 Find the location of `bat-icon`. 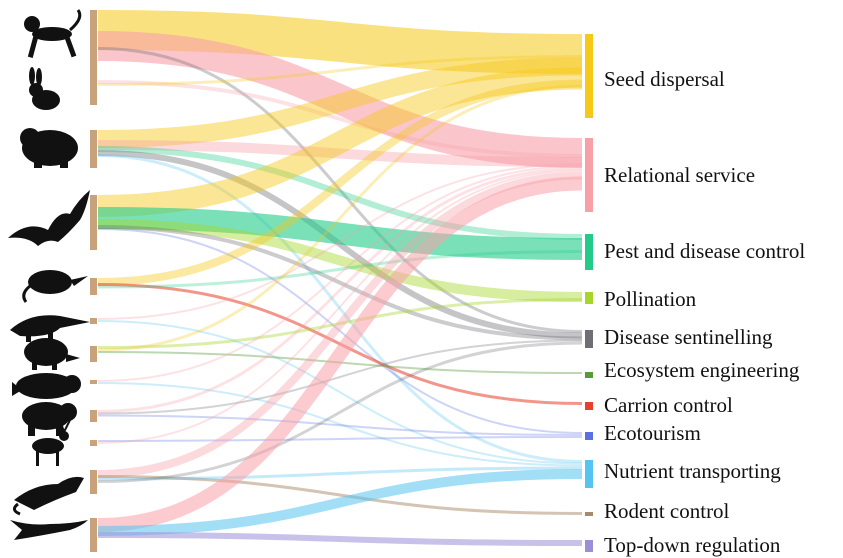

bat-icon is located at coordinates (49, 218).